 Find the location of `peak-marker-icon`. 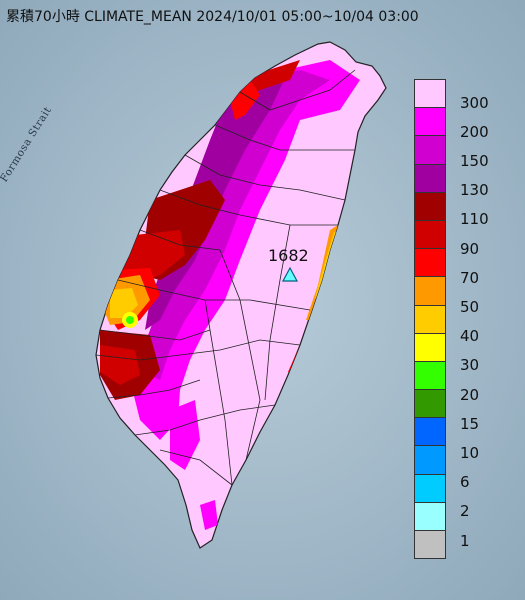

peak-marker-icon is located at coordinates (290, 274).